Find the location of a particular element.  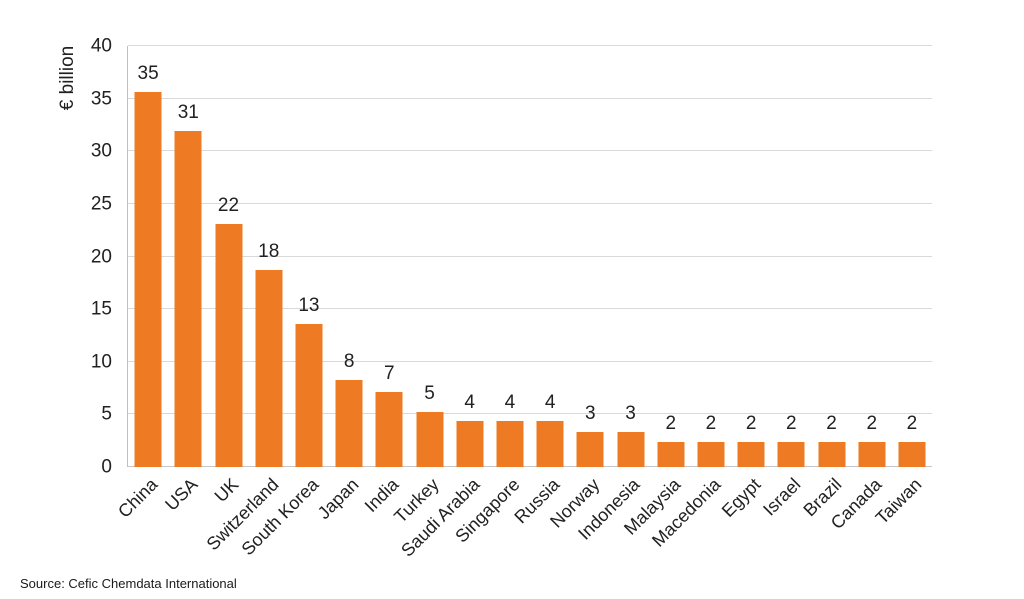

bar-slot: 4 Russia is located at coordinates (540, 286).